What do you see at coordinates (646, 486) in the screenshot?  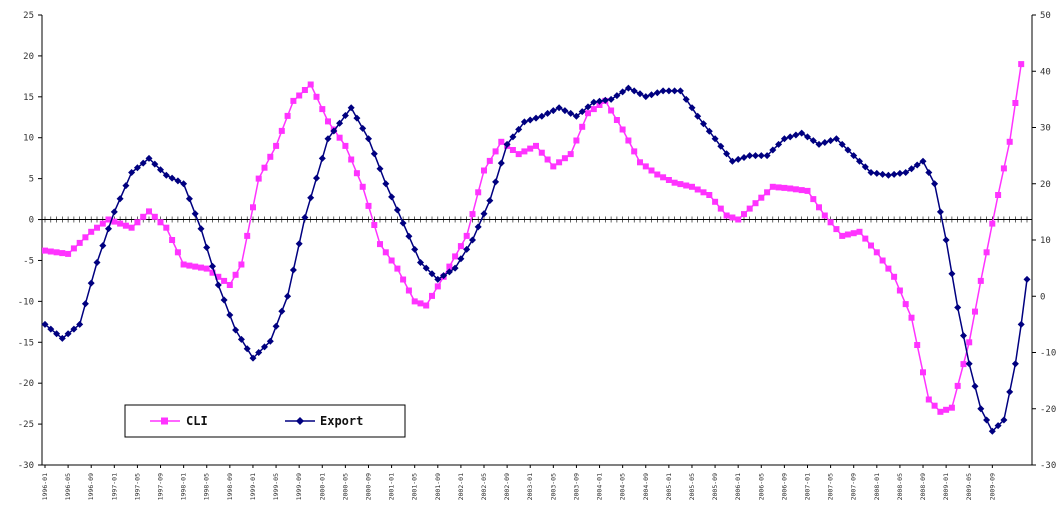 I see `x-tick-label: 2004-09` at bounding box center [646, 486].